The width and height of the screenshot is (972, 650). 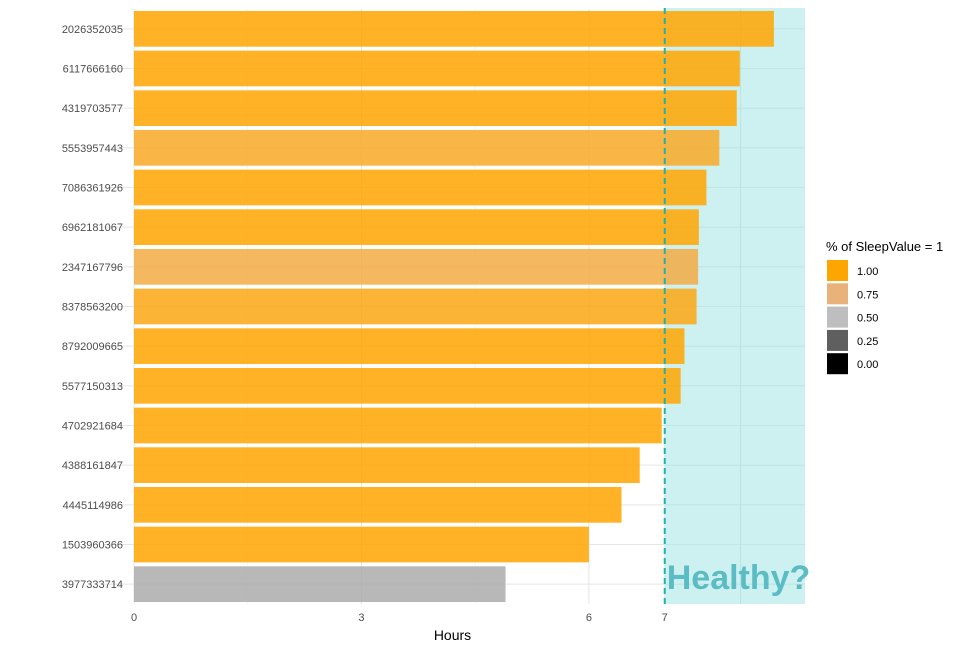 I want to click on x-tick-label: 0, so click(x=134, y=618).